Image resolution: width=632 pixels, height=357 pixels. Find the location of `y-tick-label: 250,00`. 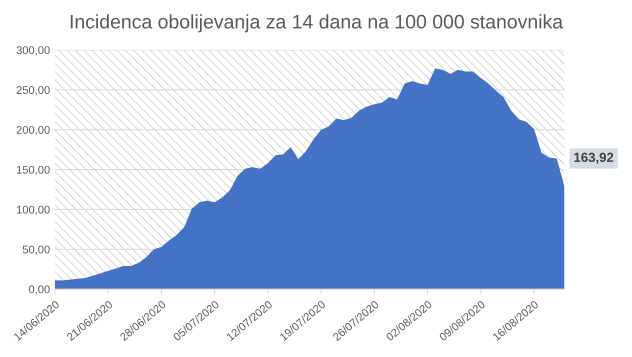

y-tick-label: 250,00 is located at coordinates (33, 91).